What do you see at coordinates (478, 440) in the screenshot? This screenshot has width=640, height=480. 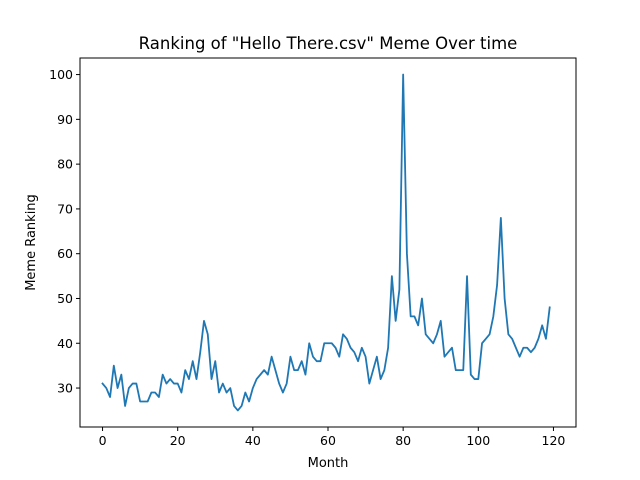 I see `x-tick-label: 100` at bounding box center [478, 440].